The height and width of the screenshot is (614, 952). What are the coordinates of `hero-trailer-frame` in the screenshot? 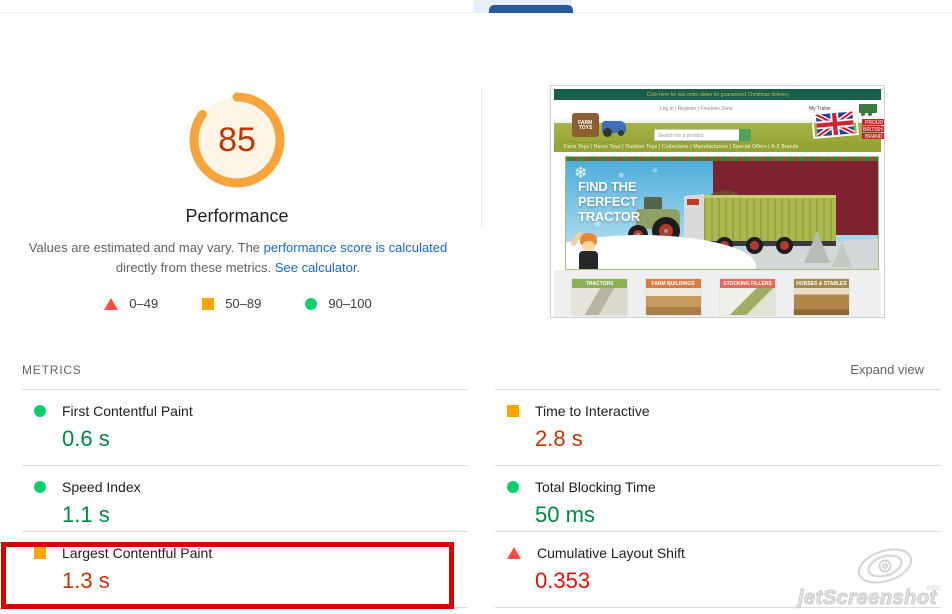 It's located at (770, 243).